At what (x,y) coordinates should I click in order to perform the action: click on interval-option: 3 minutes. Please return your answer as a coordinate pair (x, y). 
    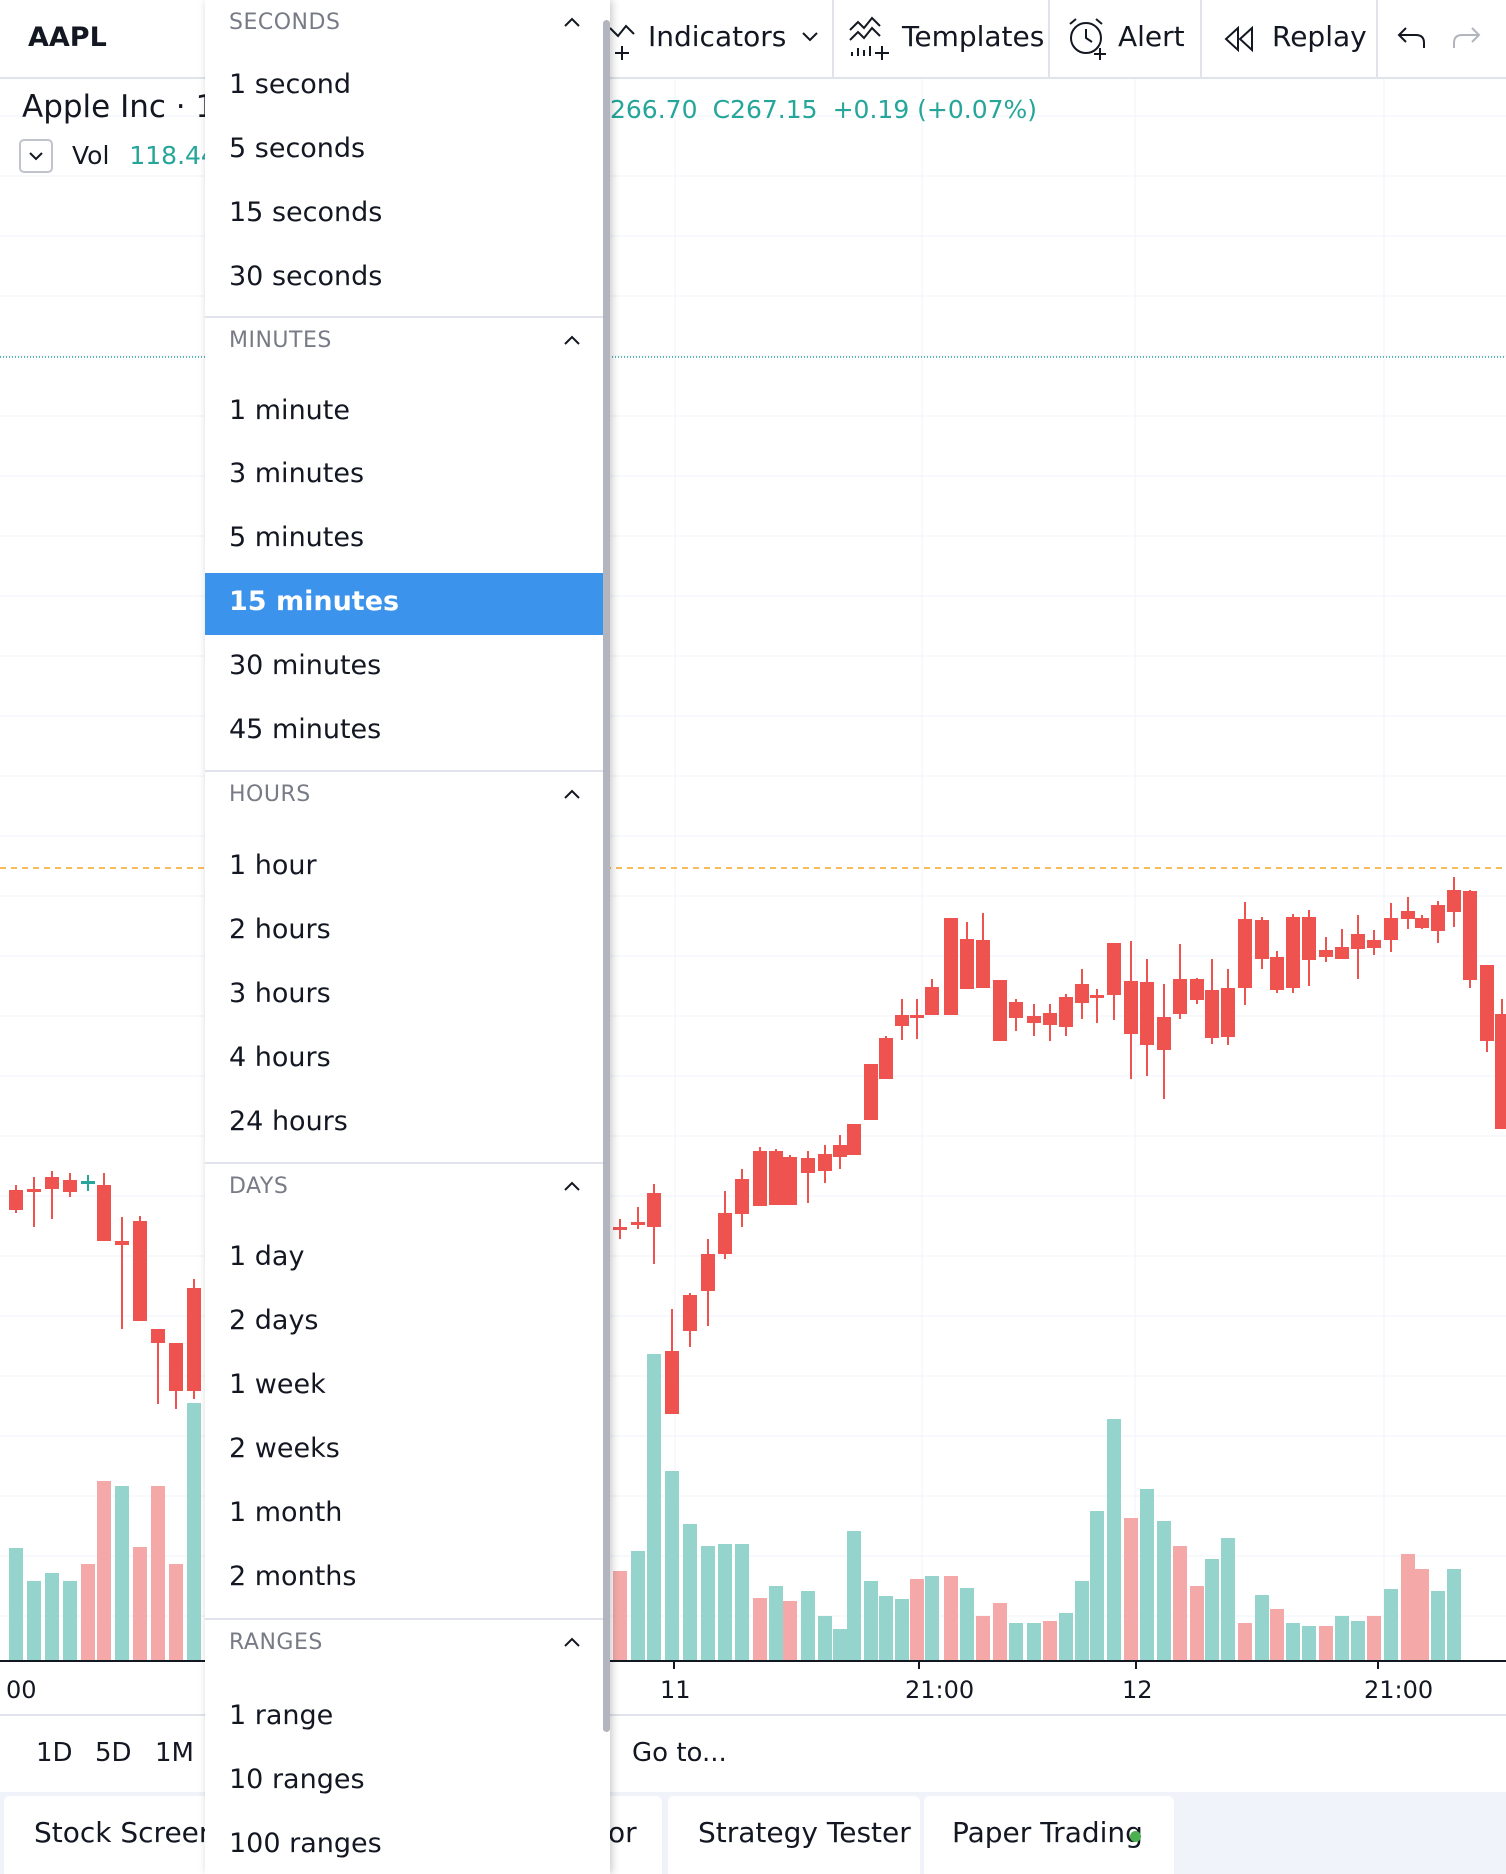
    Looking at the image, I should click on (404, 476).